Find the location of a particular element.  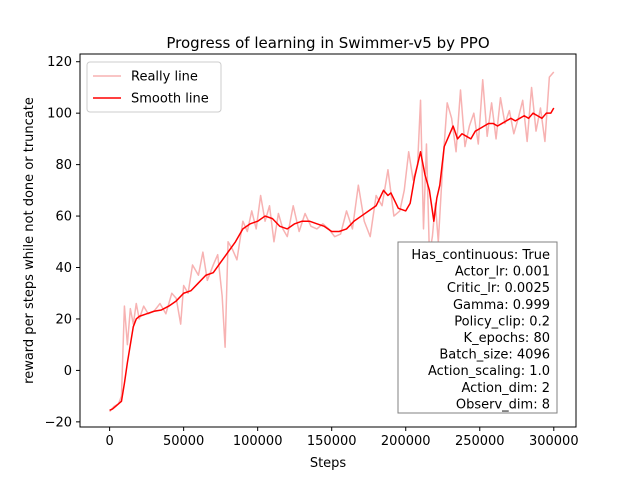

x-tick-label: 200000 is located at coordinates (406, 441).